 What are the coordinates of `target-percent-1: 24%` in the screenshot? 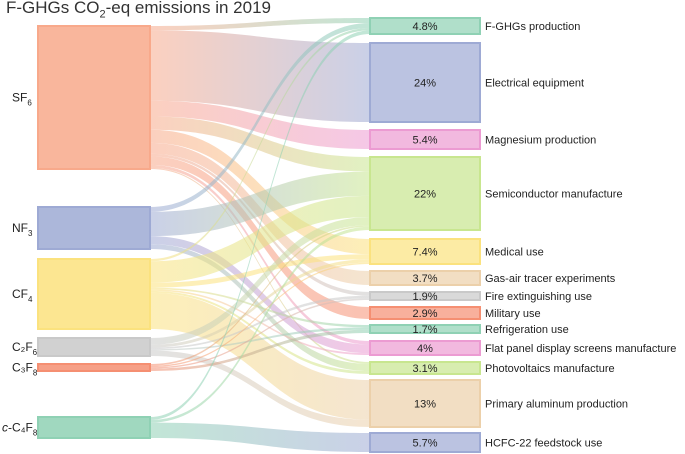 It's located at (425, 84).